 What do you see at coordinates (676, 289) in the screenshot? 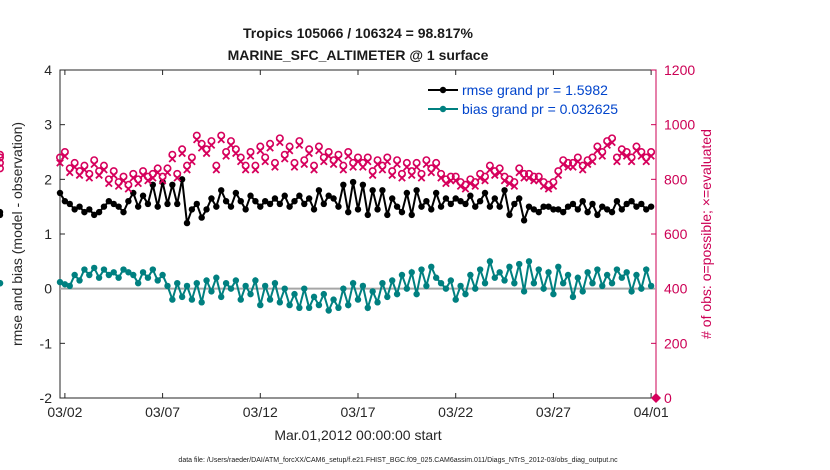
I see `y-right-tick-label: 400` at bounding box center [676, 289].